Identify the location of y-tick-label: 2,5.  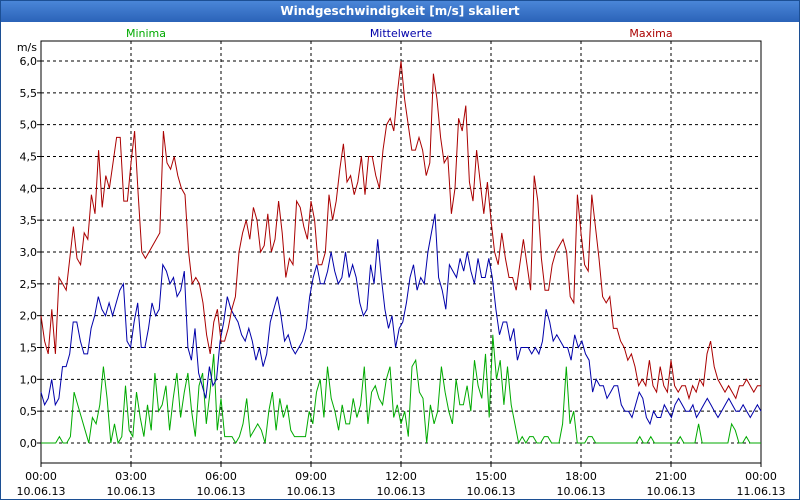
(29, 284).